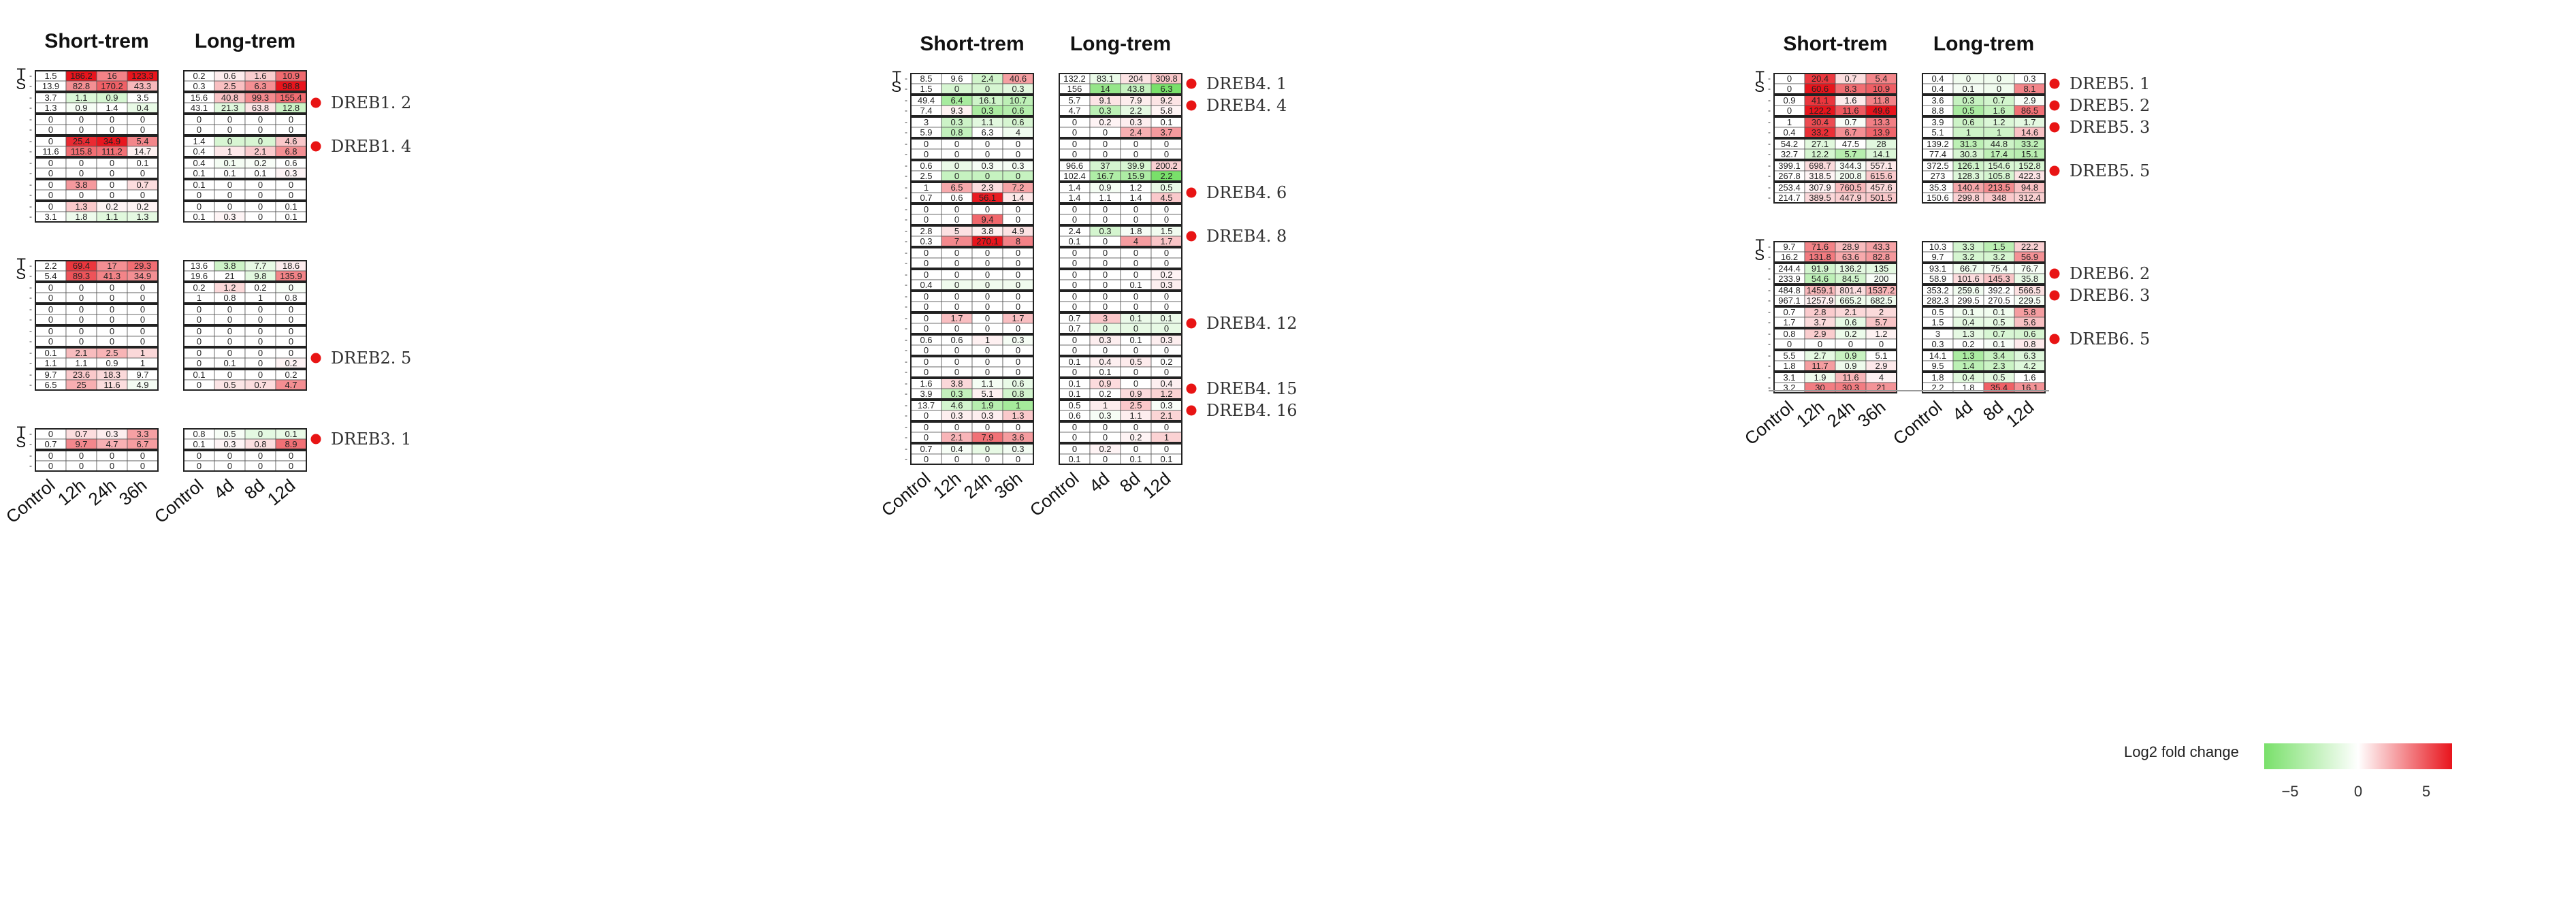  Describe the element at coordinates (926, 405) in the screenshot. I see `cell-value: 13.7` at that location.